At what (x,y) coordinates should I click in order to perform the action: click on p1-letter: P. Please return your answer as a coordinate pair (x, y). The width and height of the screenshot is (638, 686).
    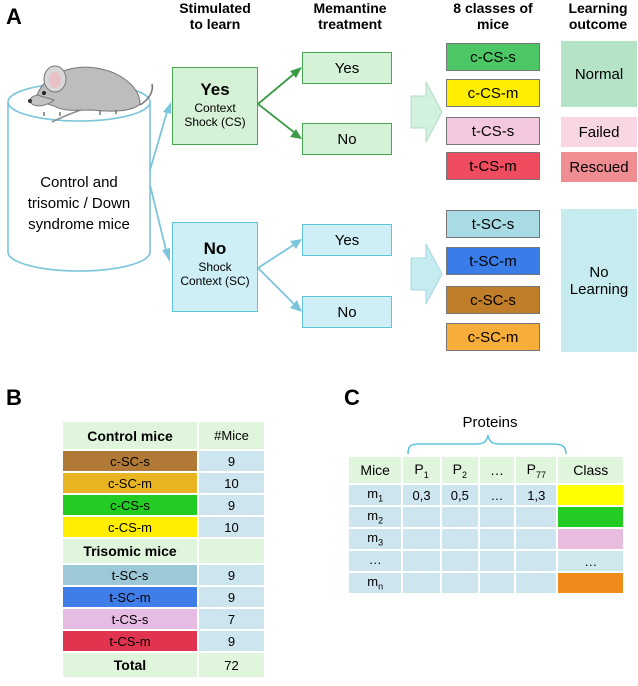
    Looking at the image, I should click on (419, 468).